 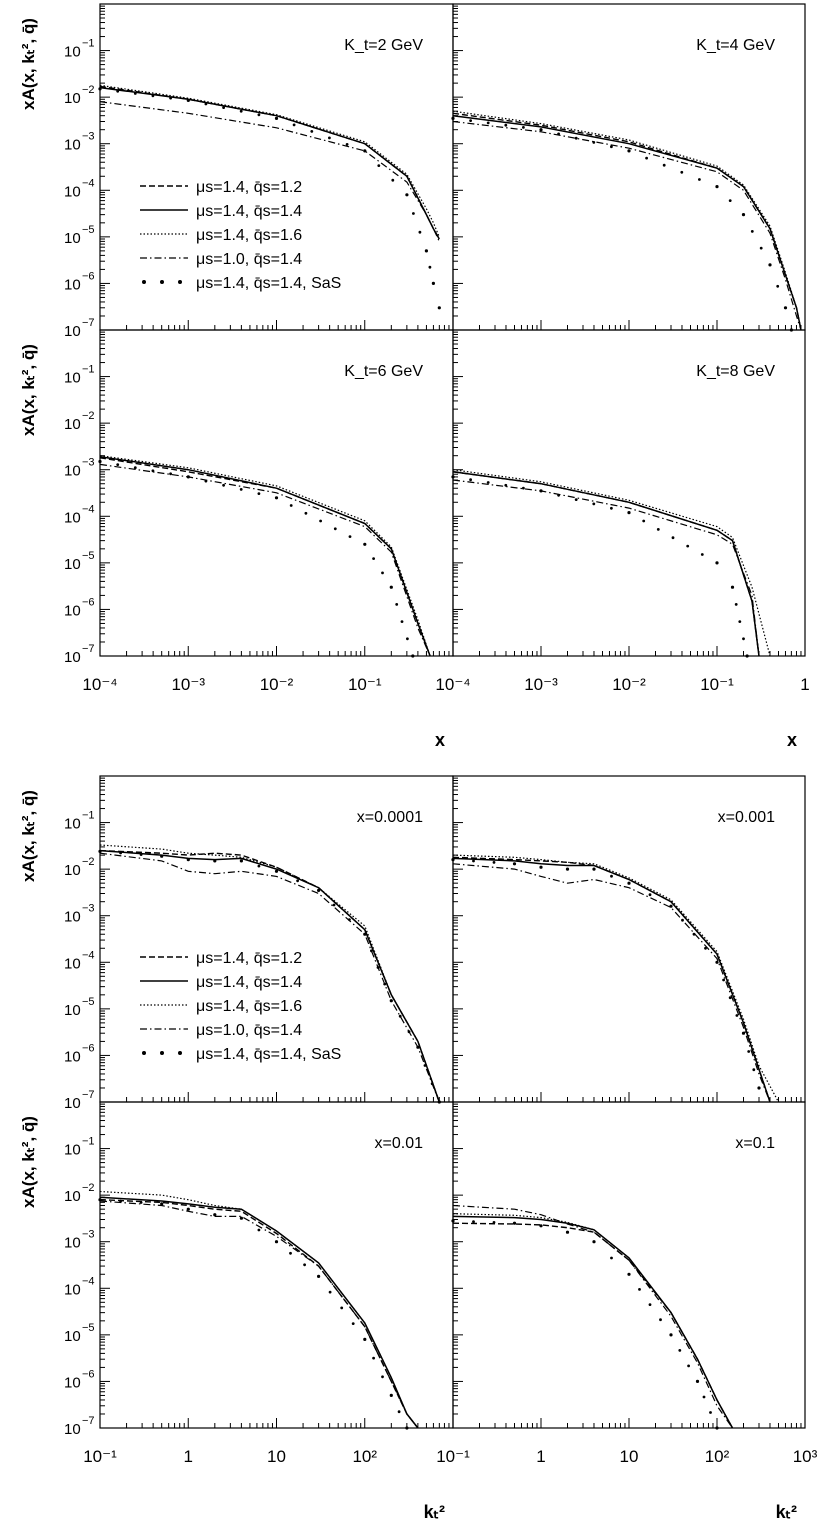 What do you see at coordinates (805, 1456) in the screenshot?
I see `x-tick-label: 10³` at bounding box center [805, 1456].